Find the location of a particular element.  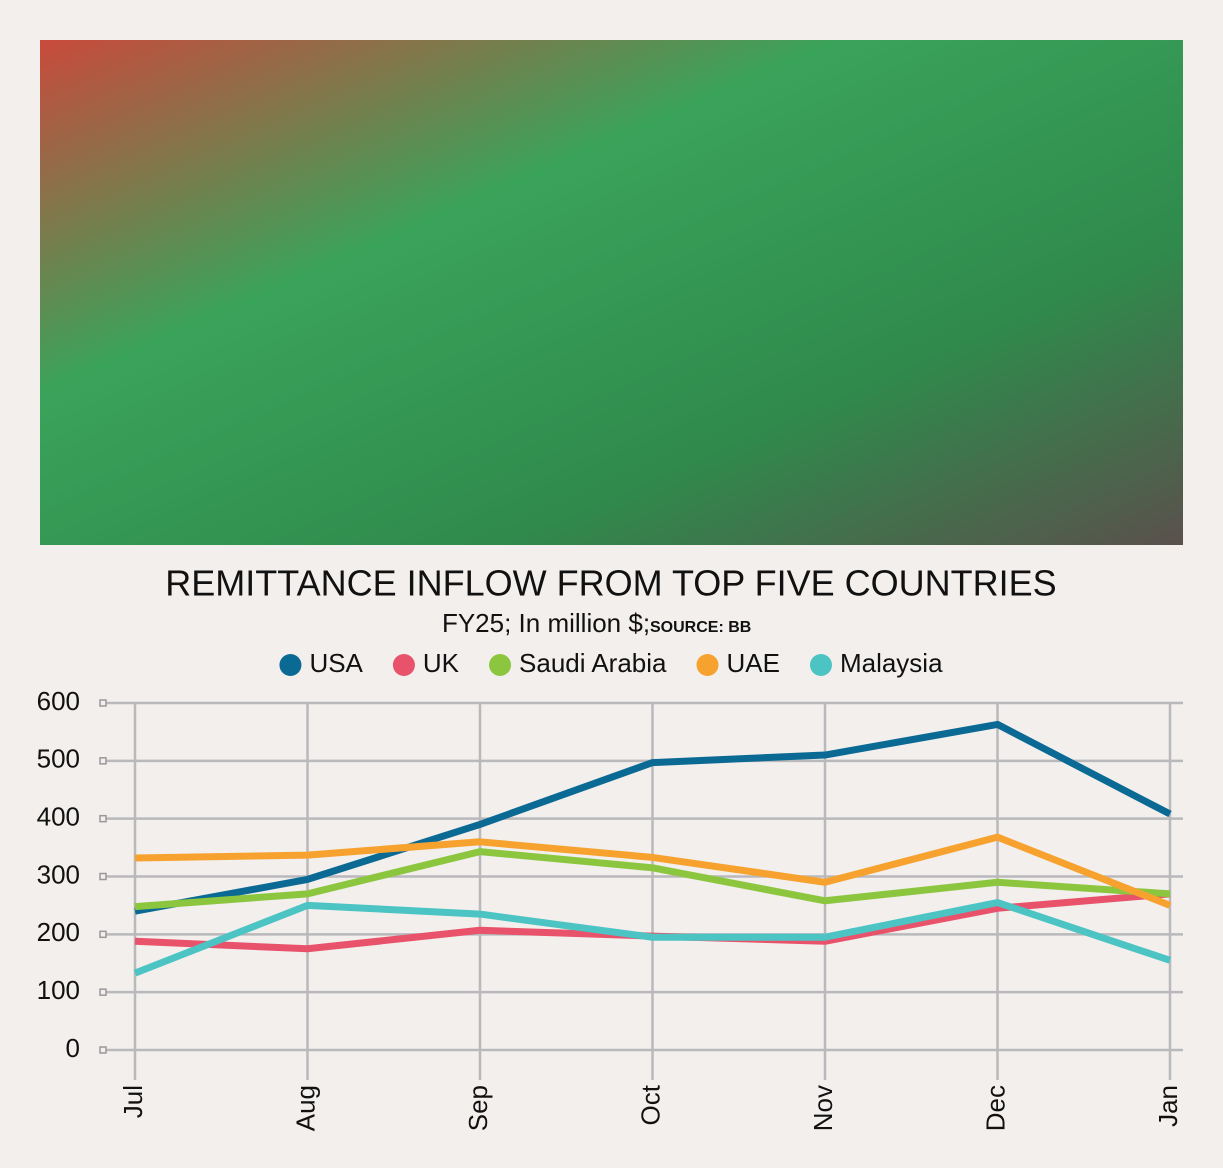

x-tick-label: Dec is located at coordinates (995, 1108).